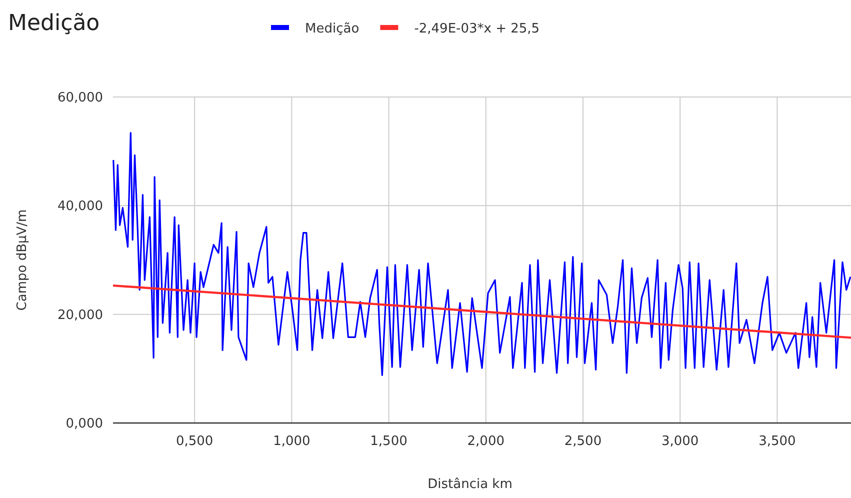 The width and height of the screenshot is (851, 498). I want to click on x-axis-title: Distância km, so click(470, 484).